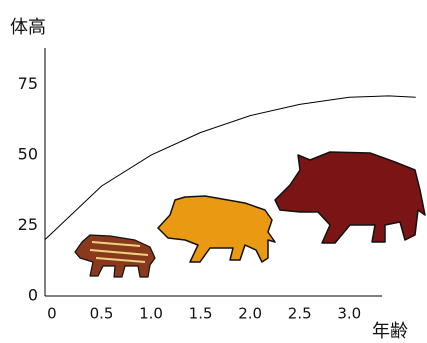  I want to click on y-tick-label: 25, so click(28, 224).